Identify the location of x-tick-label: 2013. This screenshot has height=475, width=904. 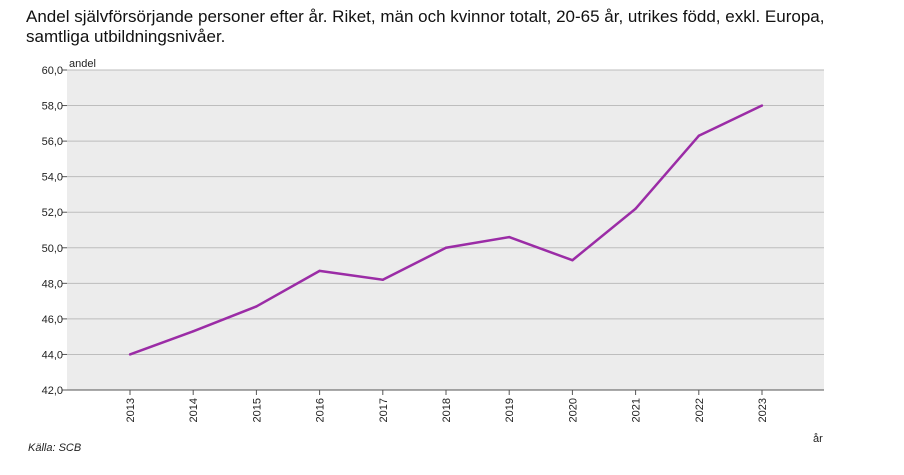
(131, 410).